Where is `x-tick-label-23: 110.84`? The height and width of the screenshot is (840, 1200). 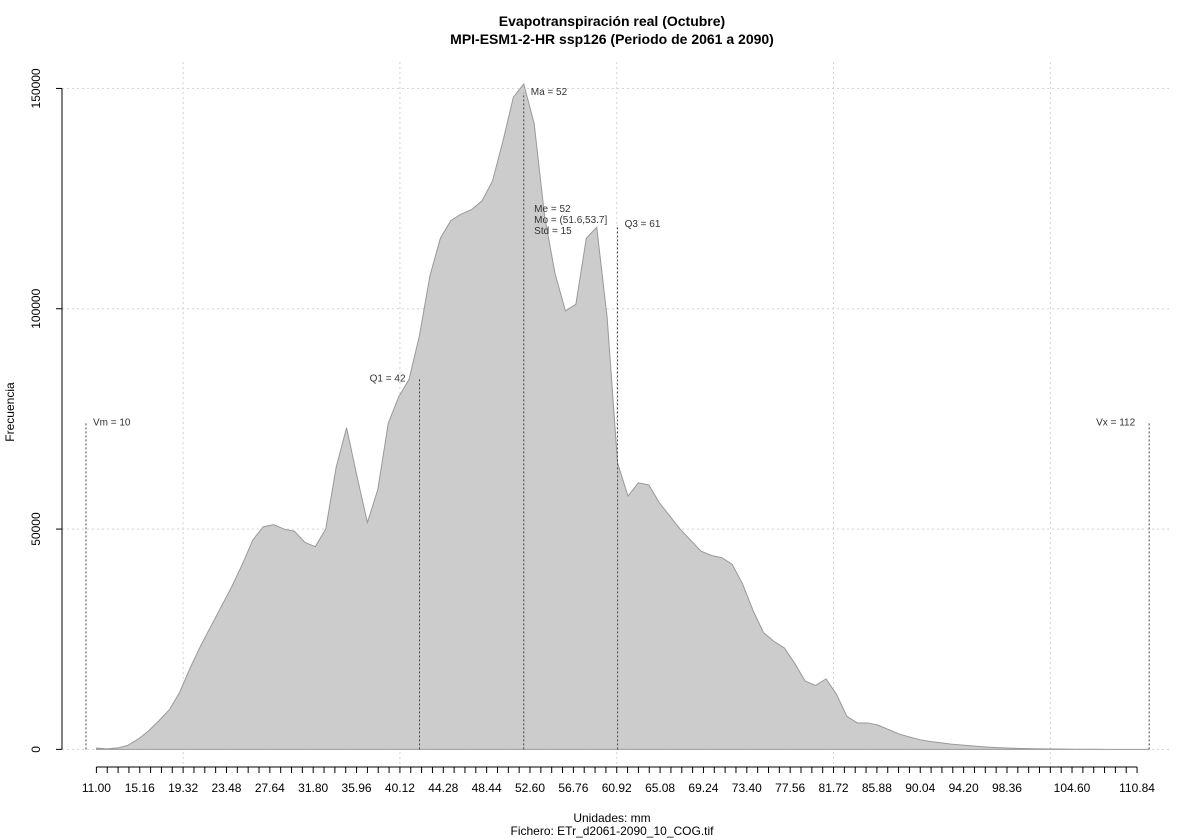 x-tick-label-23: 110.84 is located at coordinates (1137, 788).